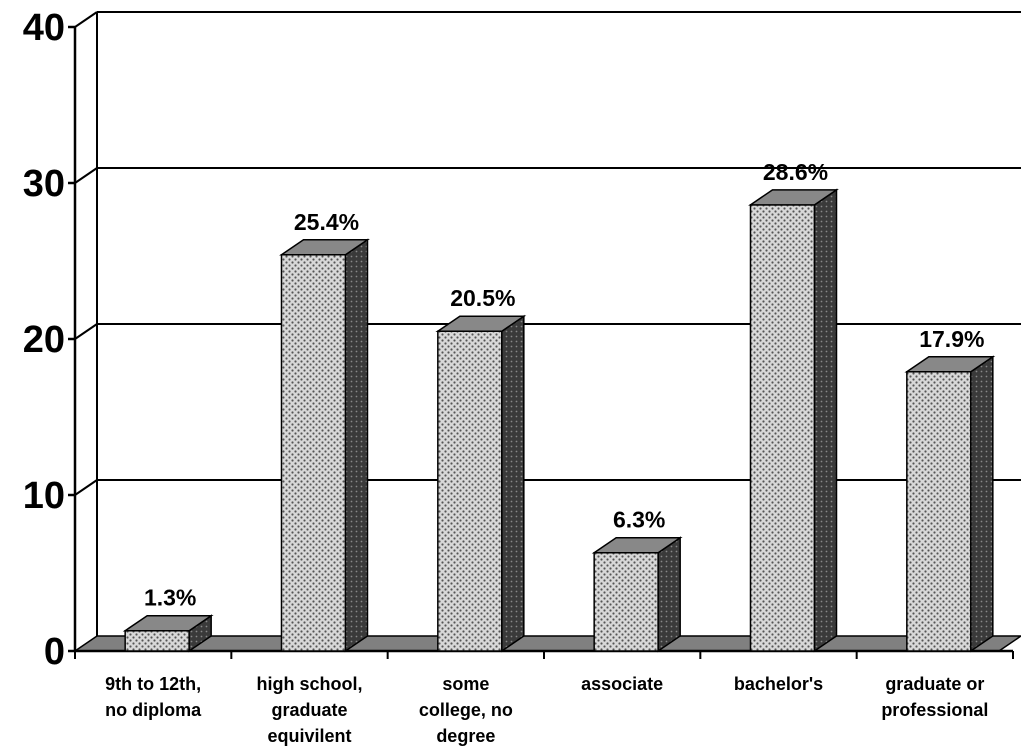 The image size is (1021, 755). Describe the element at coordinates (482, 298) in the screenshot. I see `data-label: 20.5%` at that location.